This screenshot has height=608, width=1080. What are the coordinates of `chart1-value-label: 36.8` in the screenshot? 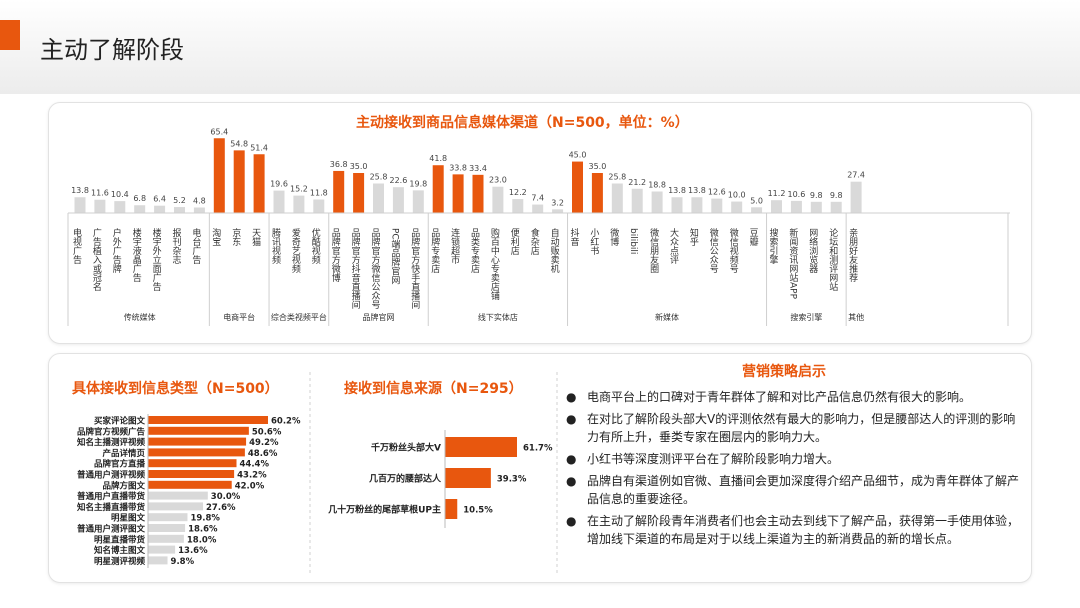 It's located at (339, 164).